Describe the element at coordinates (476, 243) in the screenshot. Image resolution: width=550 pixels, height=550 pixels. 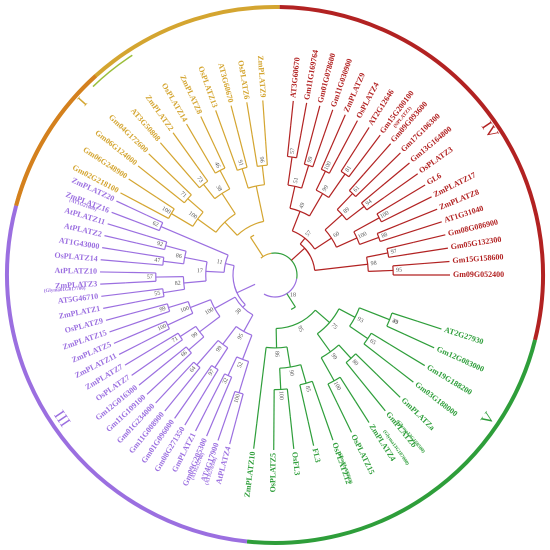
I see `leaf-label: Gm05G132300` at that location.